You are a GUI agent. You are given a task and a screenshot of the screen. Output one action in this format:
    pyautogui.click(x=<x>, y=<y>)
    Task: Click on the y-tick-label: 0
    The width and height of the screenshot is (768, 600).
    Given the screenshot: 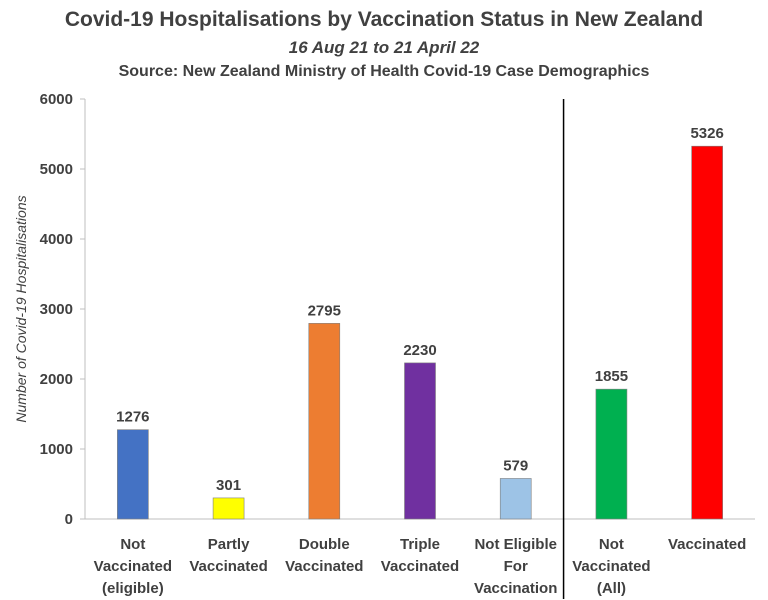 What is the action you would take?
    pyautogui.click(x=69, y=519)
    